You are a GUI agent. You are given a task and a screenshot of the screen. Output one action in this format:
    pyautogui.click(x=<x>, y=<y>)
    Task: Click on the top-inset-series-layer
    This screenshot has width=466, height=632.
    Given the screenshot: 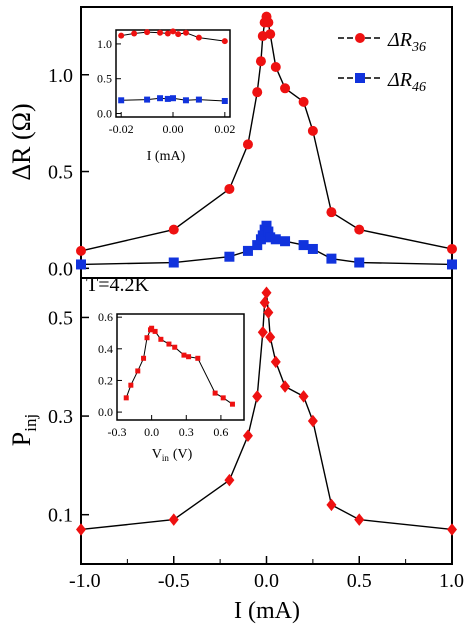 What is the action you would take?
    pyautogui.click(x=173, y=66)
    